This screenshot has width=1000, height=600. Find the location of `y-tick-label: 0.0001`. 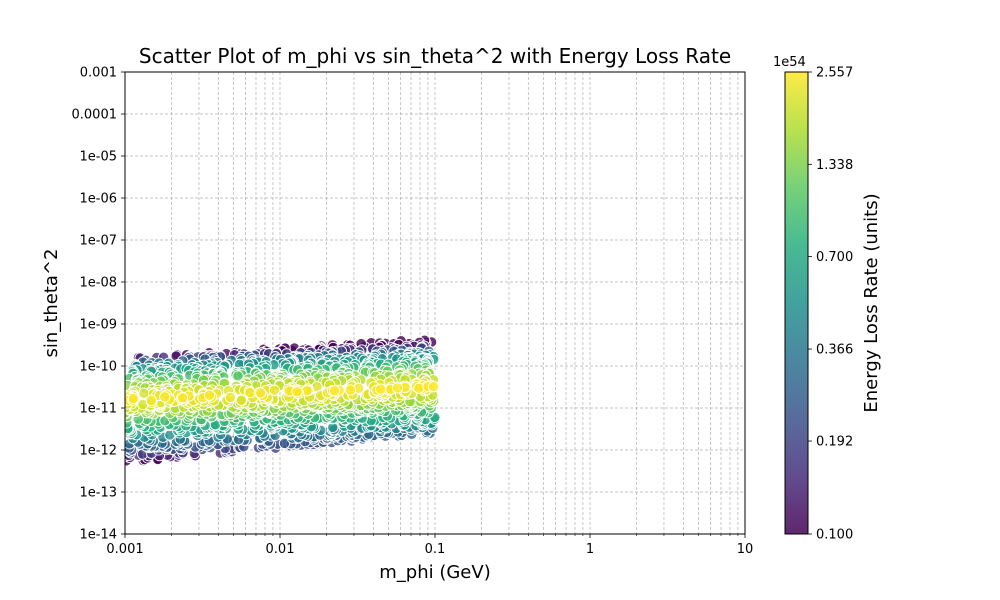

y-tick-label: 0.0001 is located at coordinates (95, 115).